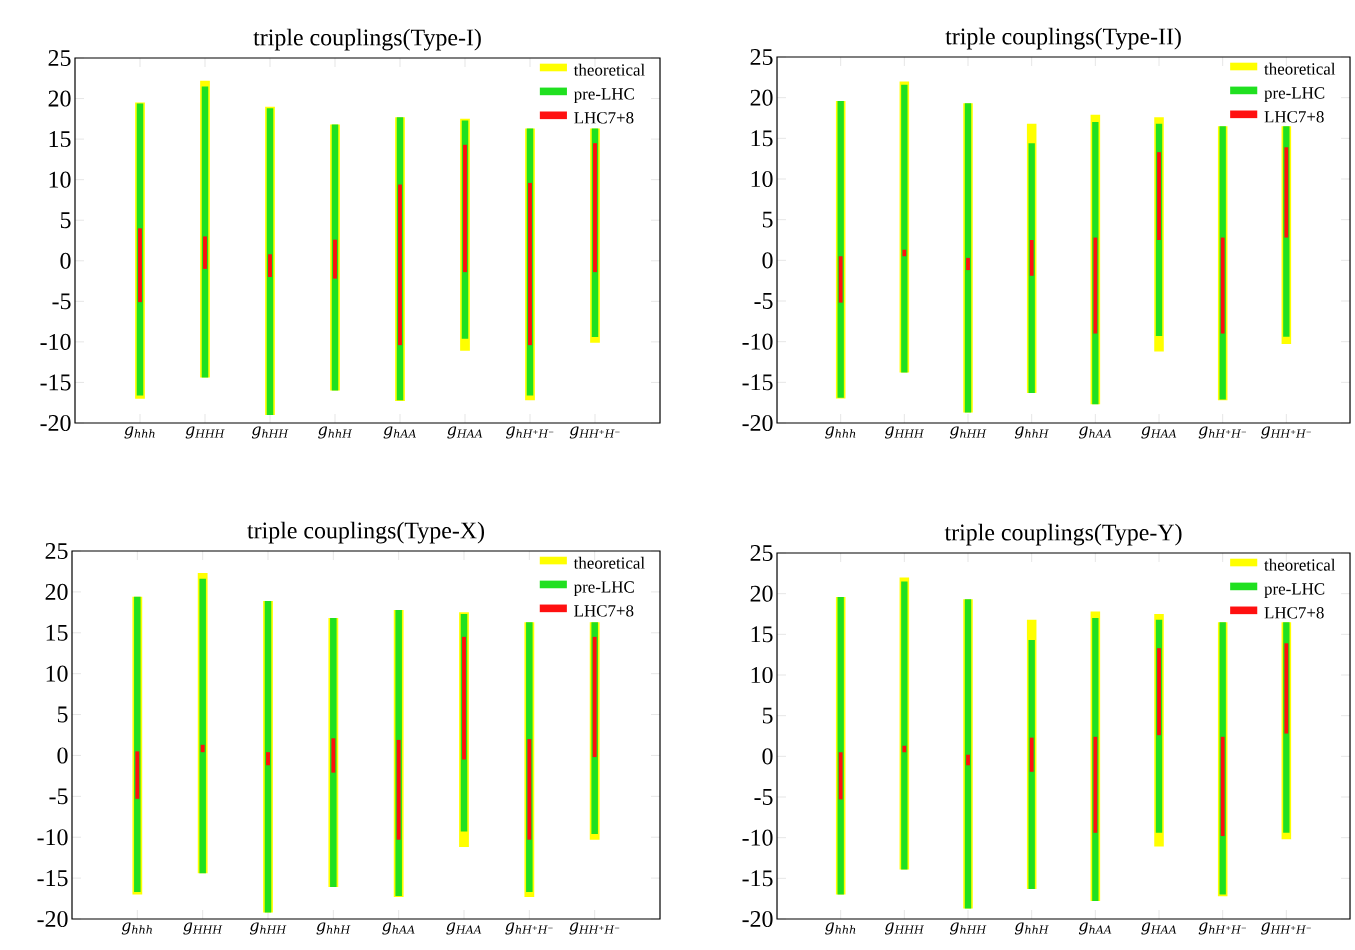 Image resolution: width=1355 pixels, height=950 pixels. I want to click on chart-title: triple couplings(Type-X), so click(365, 532).